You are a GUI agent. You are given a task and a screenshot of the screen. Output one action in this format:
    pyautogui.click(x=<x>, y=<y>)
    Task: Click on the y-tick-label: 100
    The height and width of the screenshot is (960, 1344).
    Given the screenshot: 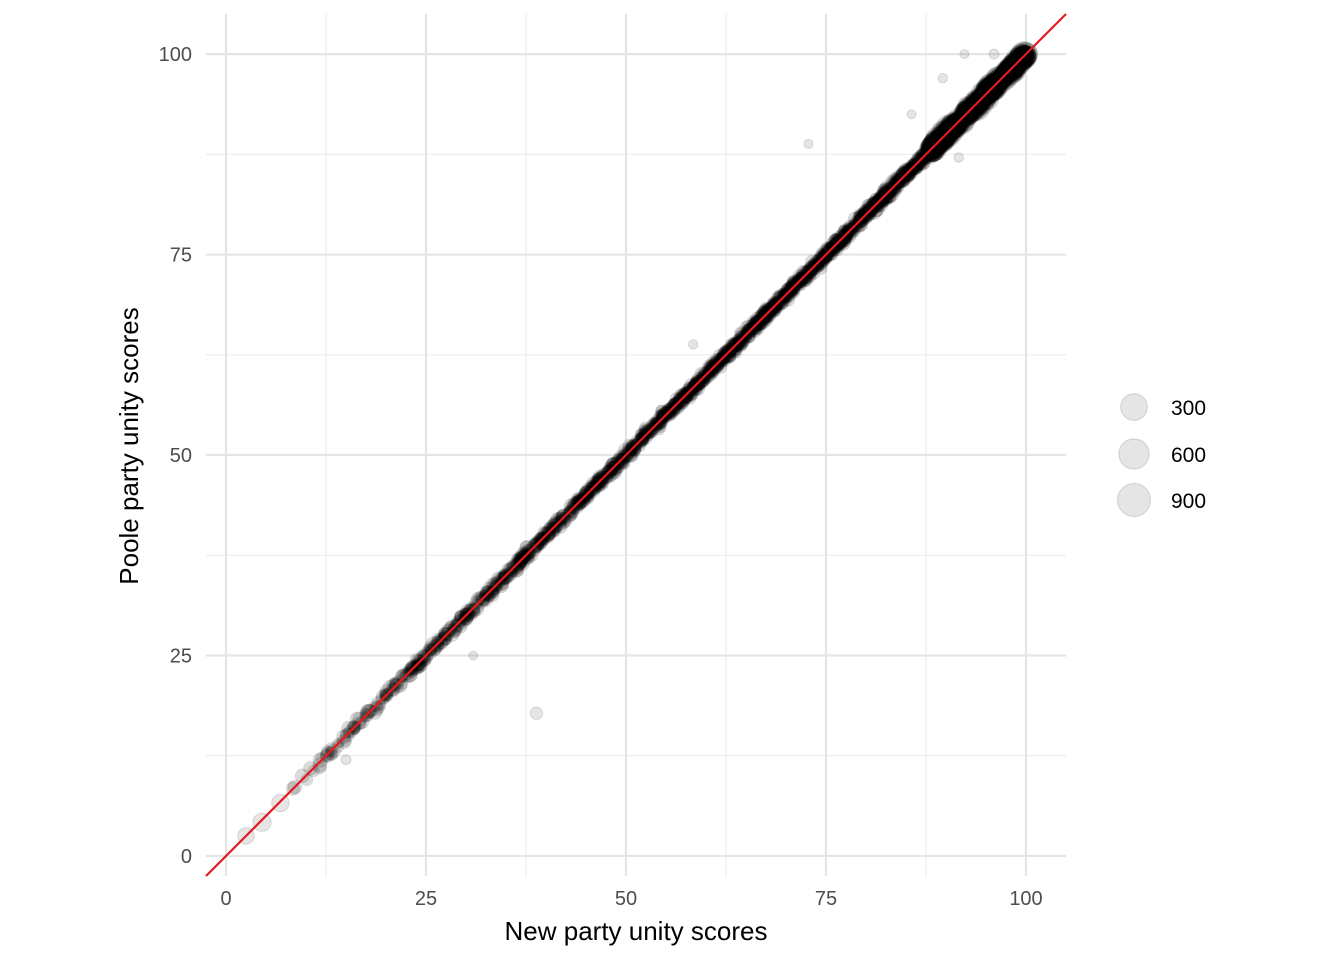 What is the action you would take?
    pyautogui.click(x=175, y=55)
    